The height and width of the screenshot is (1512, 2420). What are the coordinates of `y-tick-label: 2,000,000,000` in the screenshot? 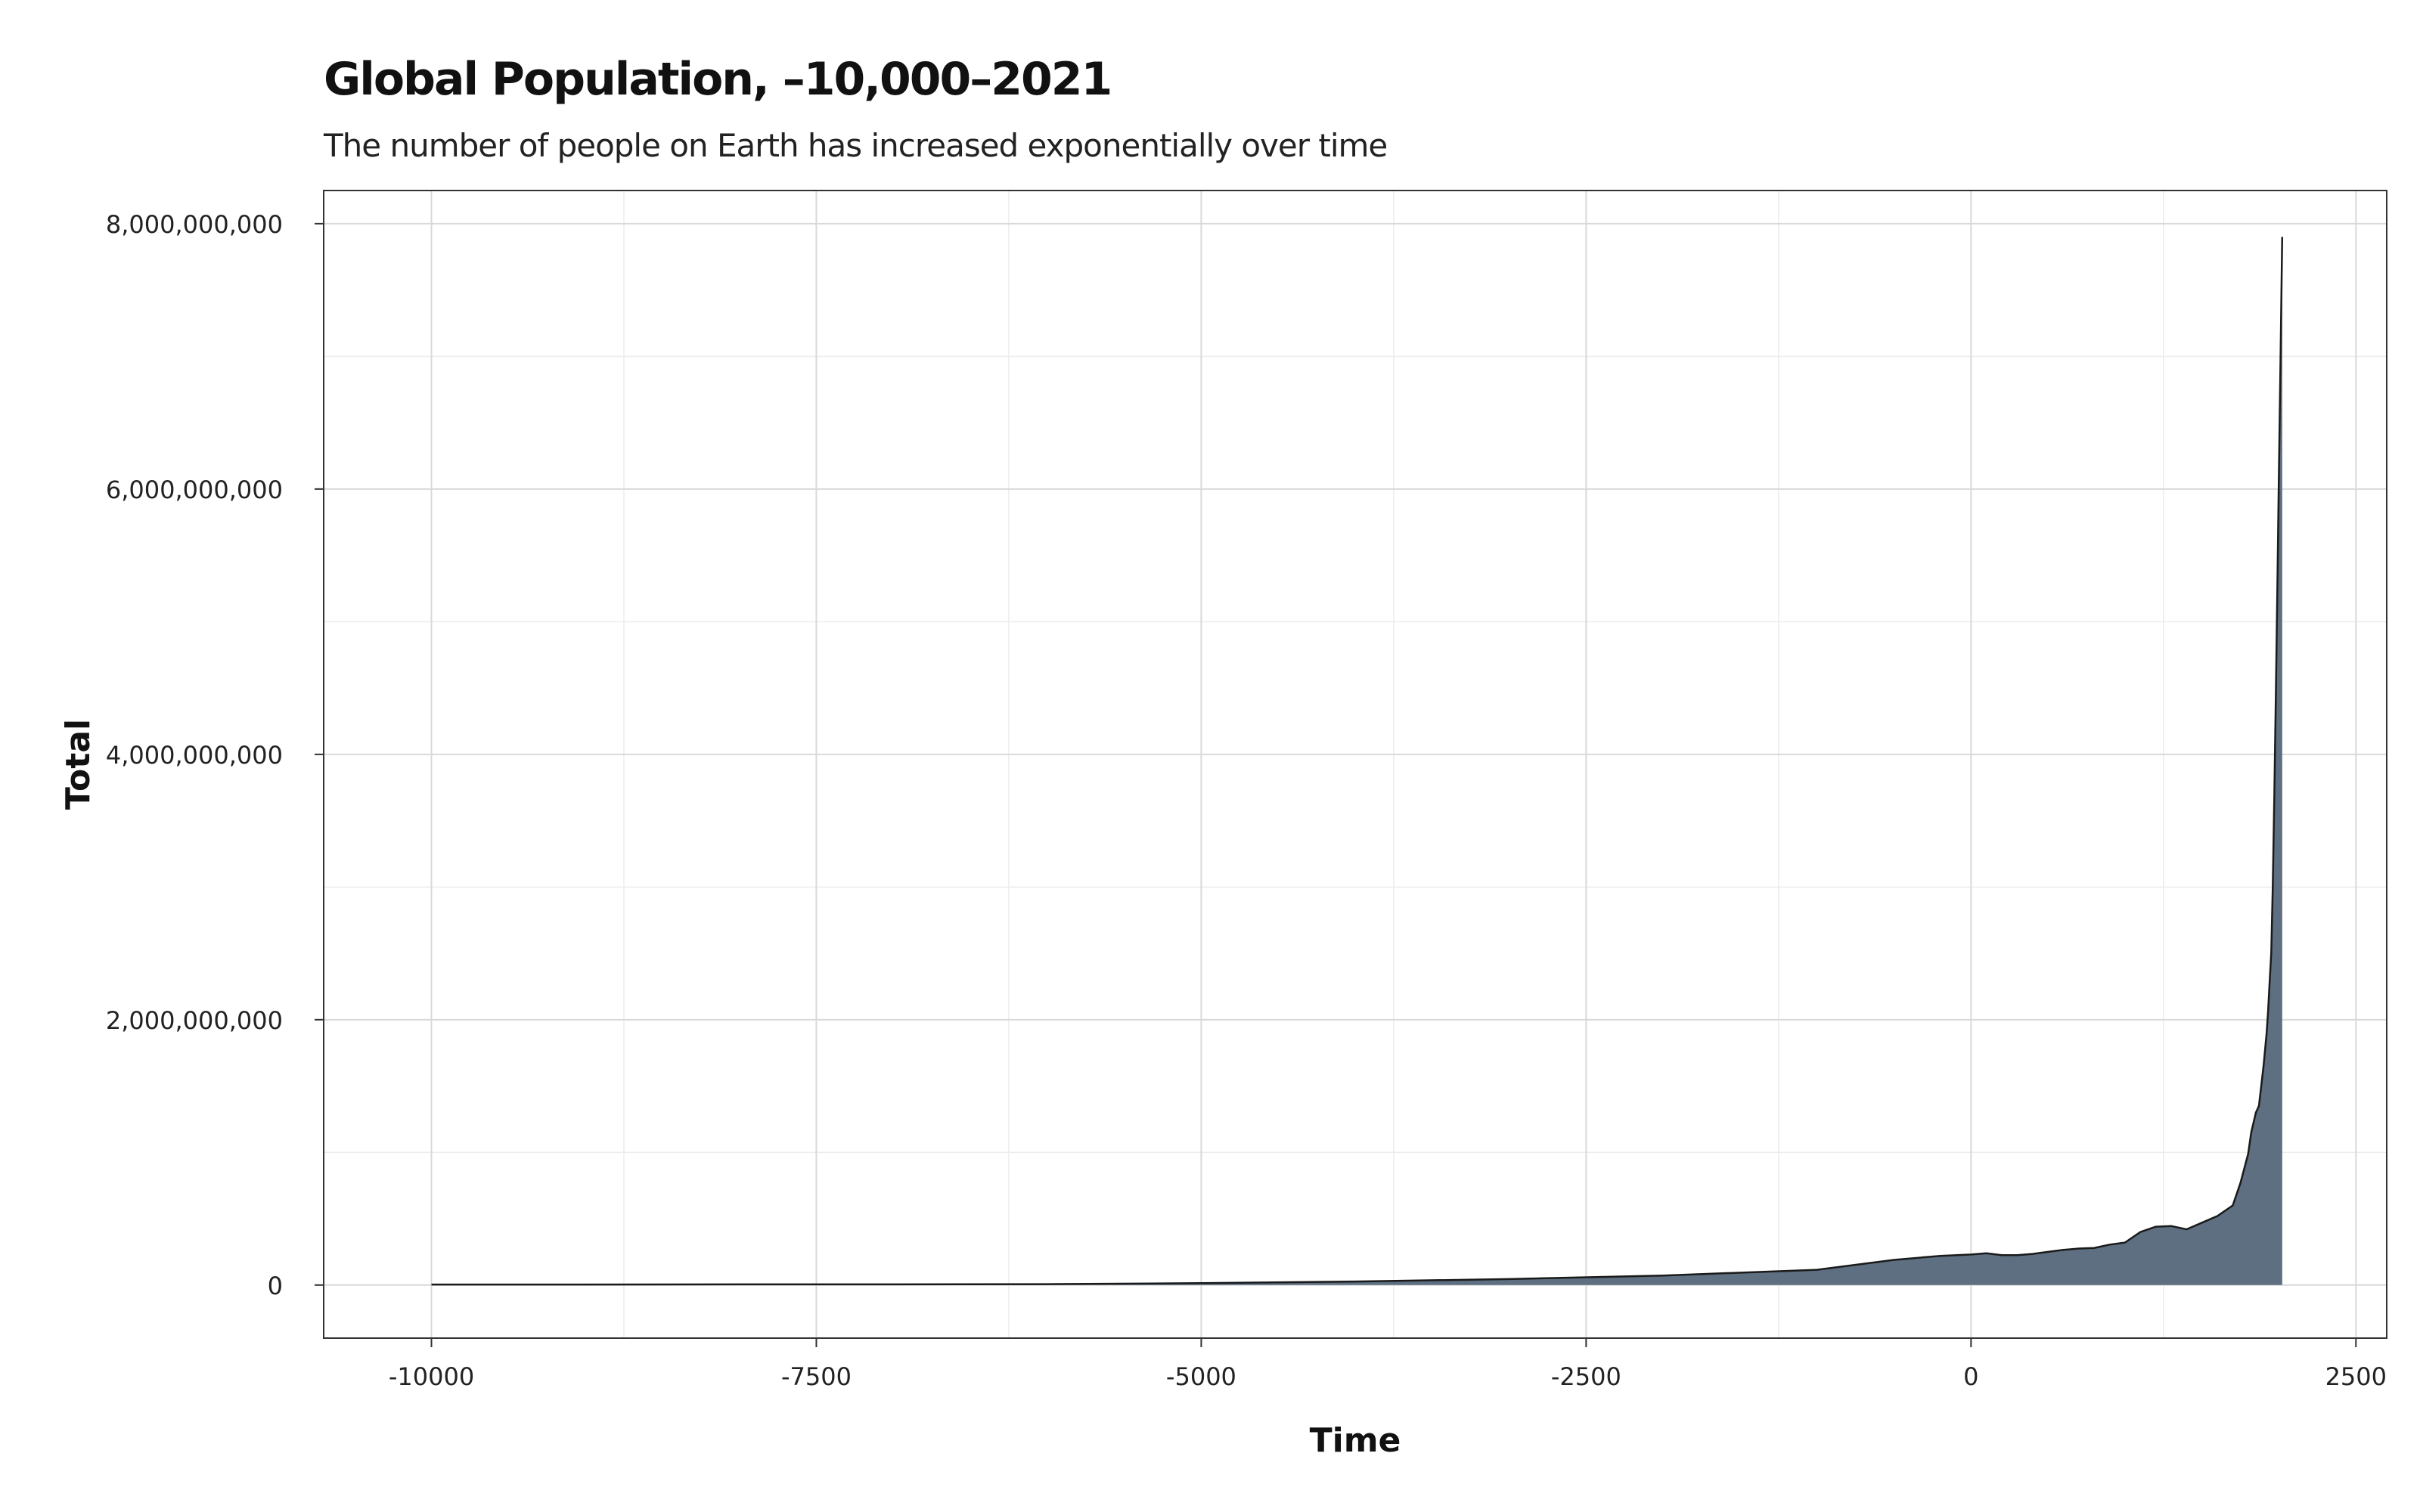 It's located at (194, 1021).